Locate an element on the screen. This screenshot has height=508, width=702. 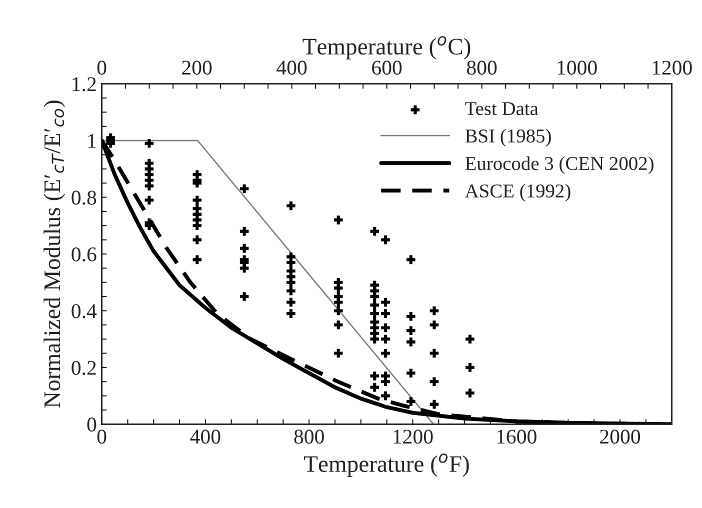
x2-tick-label: 0 is located at coordinates (101, 67).